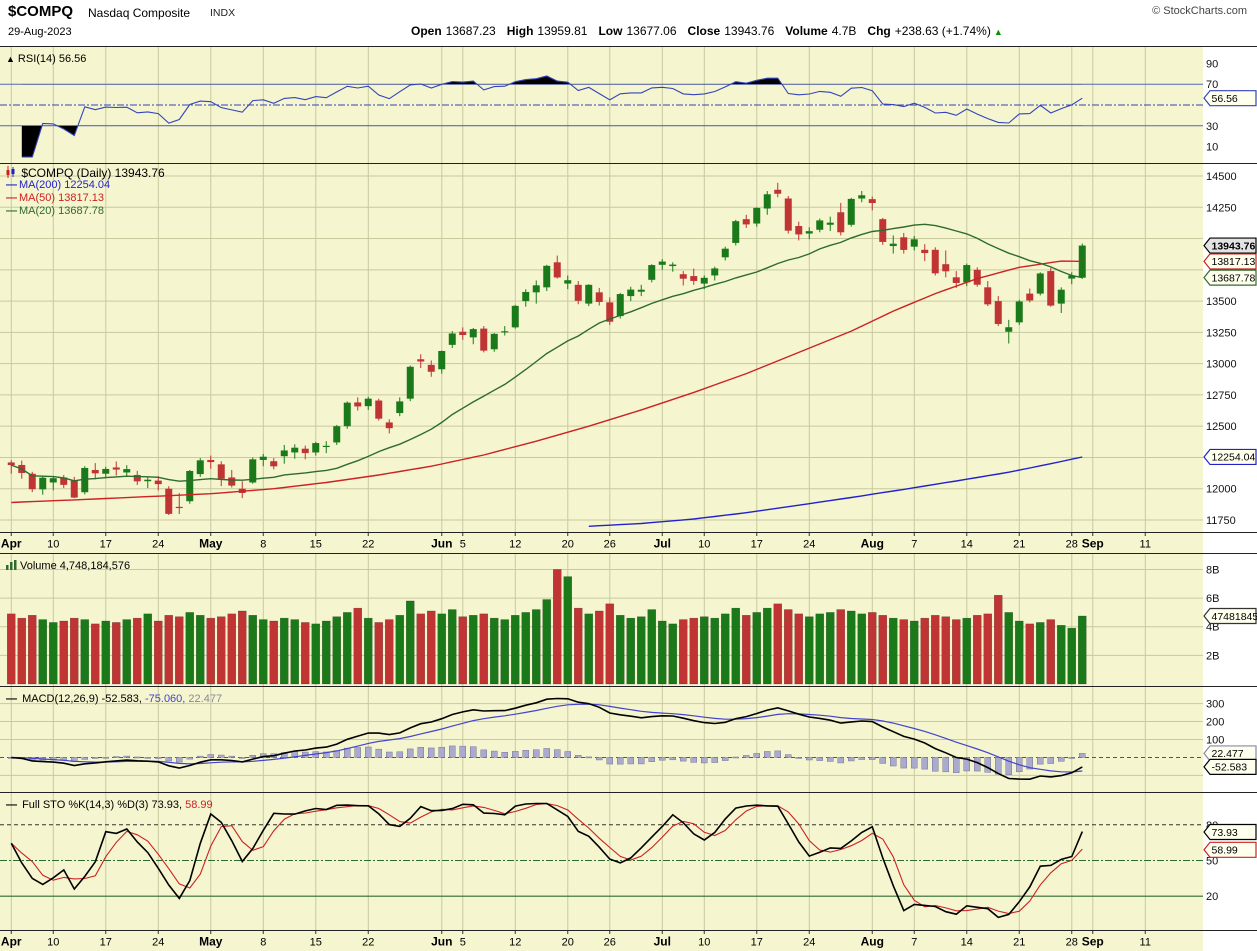 This screenshot has width=1257, height=951. I want to click on svg-text: 14500, so click(1221, 177).